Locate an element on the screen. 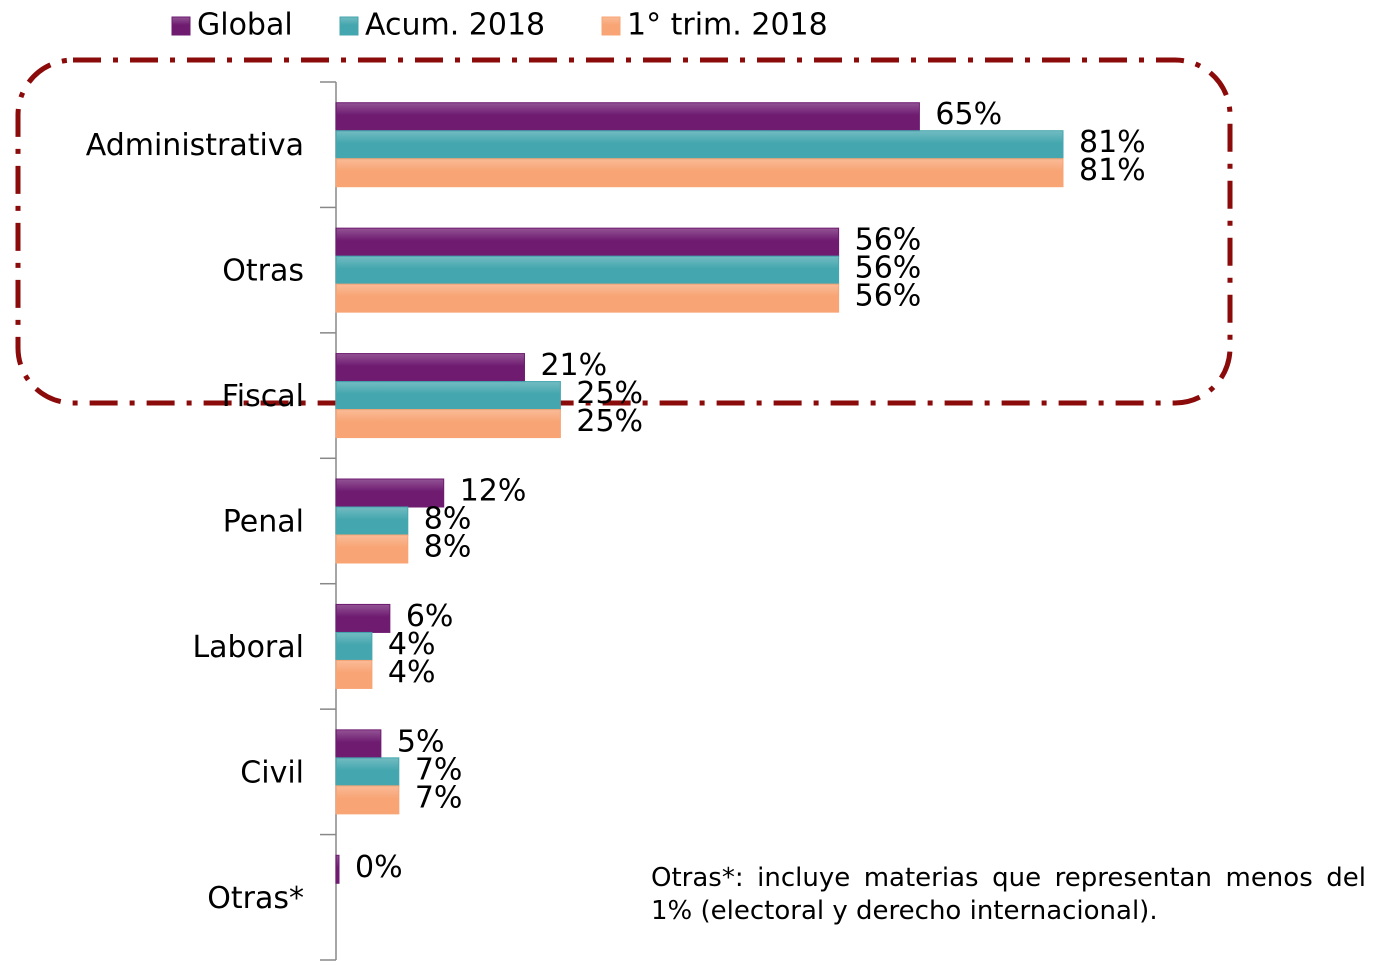 The image size is (1375, 962). category-label: Fiscal is located at coordinates (263, 396).